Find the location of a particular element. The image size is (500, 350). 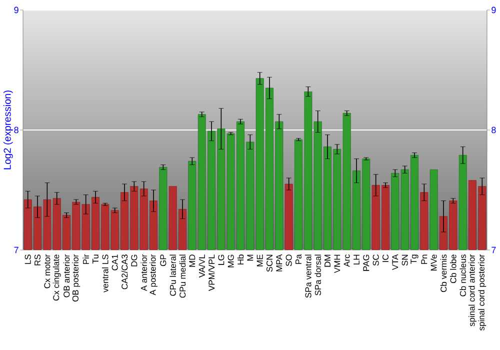

x-tick-label: Pn is located at coordinates (424, 259).